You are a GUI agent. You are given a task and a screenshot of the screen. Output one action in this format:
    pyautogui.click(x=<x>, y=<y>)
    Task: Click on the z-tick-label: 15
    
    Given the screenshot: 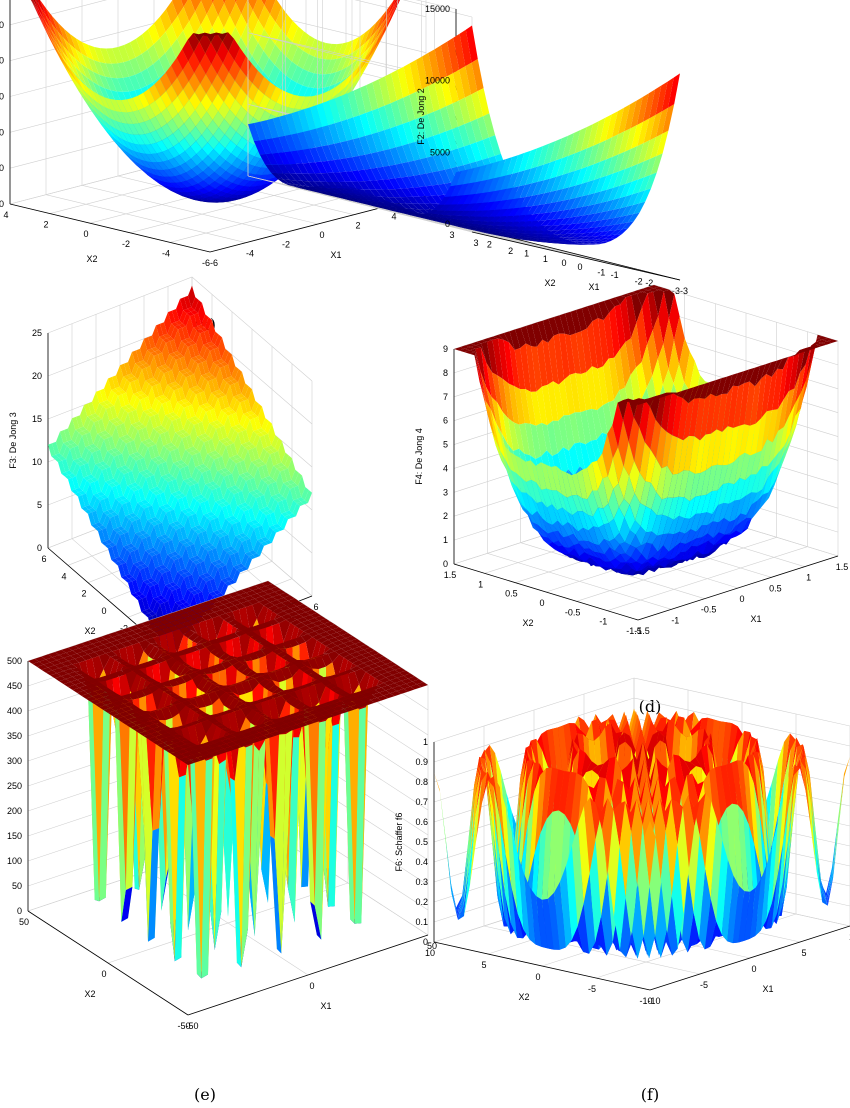 What is the action you would take?
    pyautogui.click(x=37, y=419)
    